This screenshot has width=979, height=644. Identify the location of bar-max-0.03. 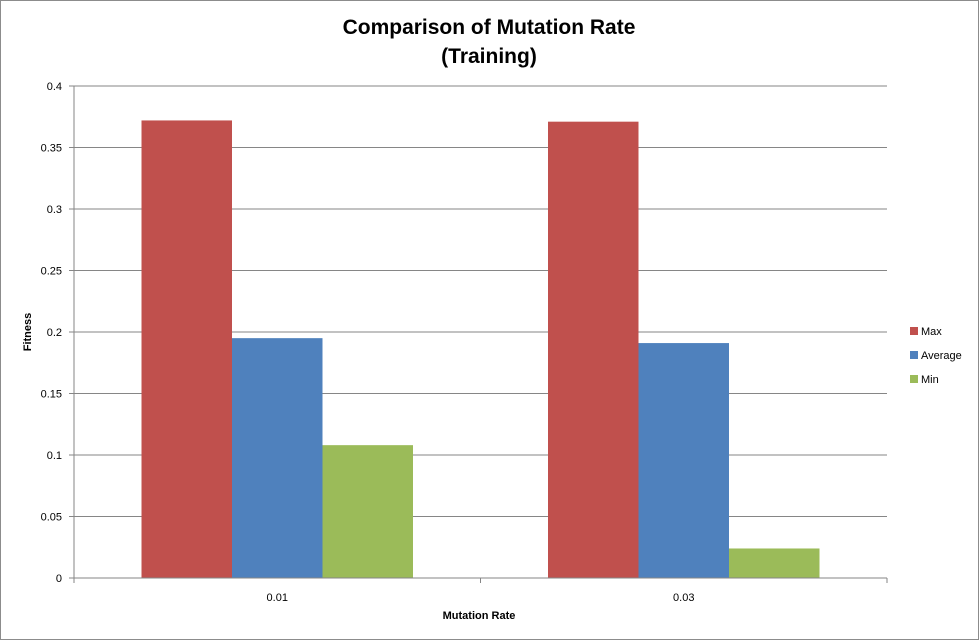
(593, 350).